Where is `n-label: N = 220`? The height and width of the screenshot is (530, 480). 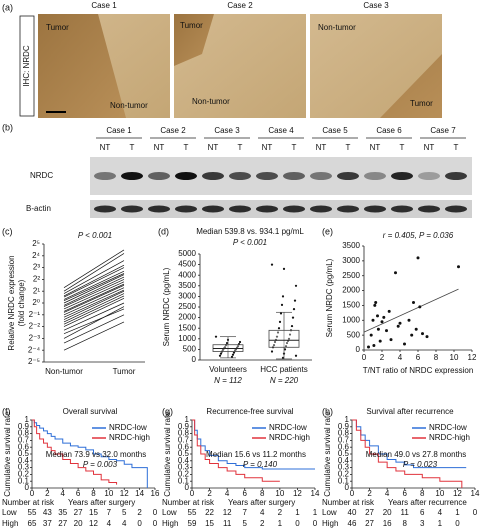
n-label: N = 220 is located at coordinates (284, 380).